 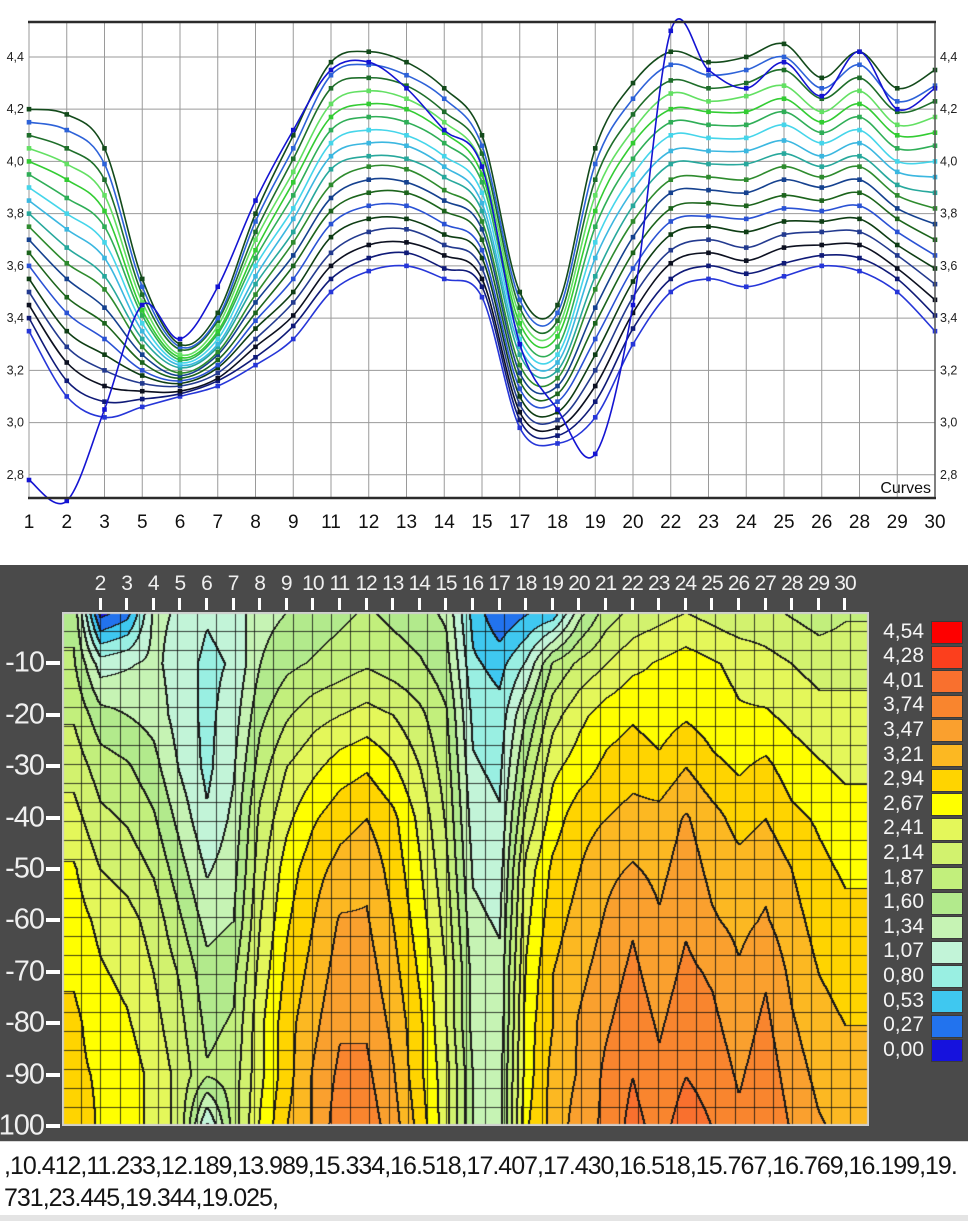 What do you see at coordinates (903, 656) in the screenshot?
I see `legend-label: 4,28` at bounding box center [903, 656].